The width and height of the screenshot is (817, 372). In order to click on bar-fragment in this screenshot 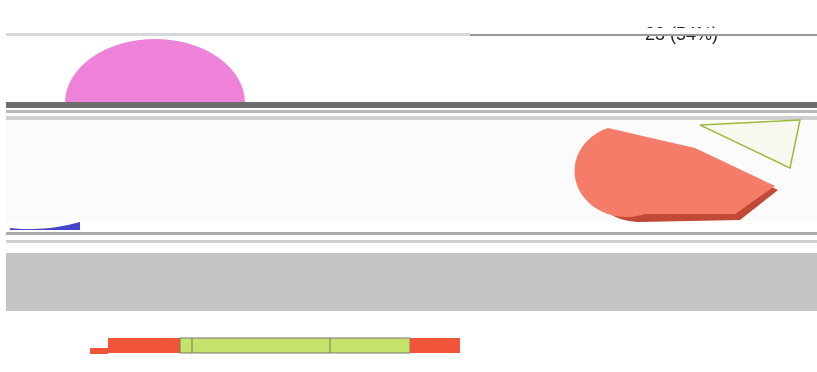, I will do `click(99, 351)`.